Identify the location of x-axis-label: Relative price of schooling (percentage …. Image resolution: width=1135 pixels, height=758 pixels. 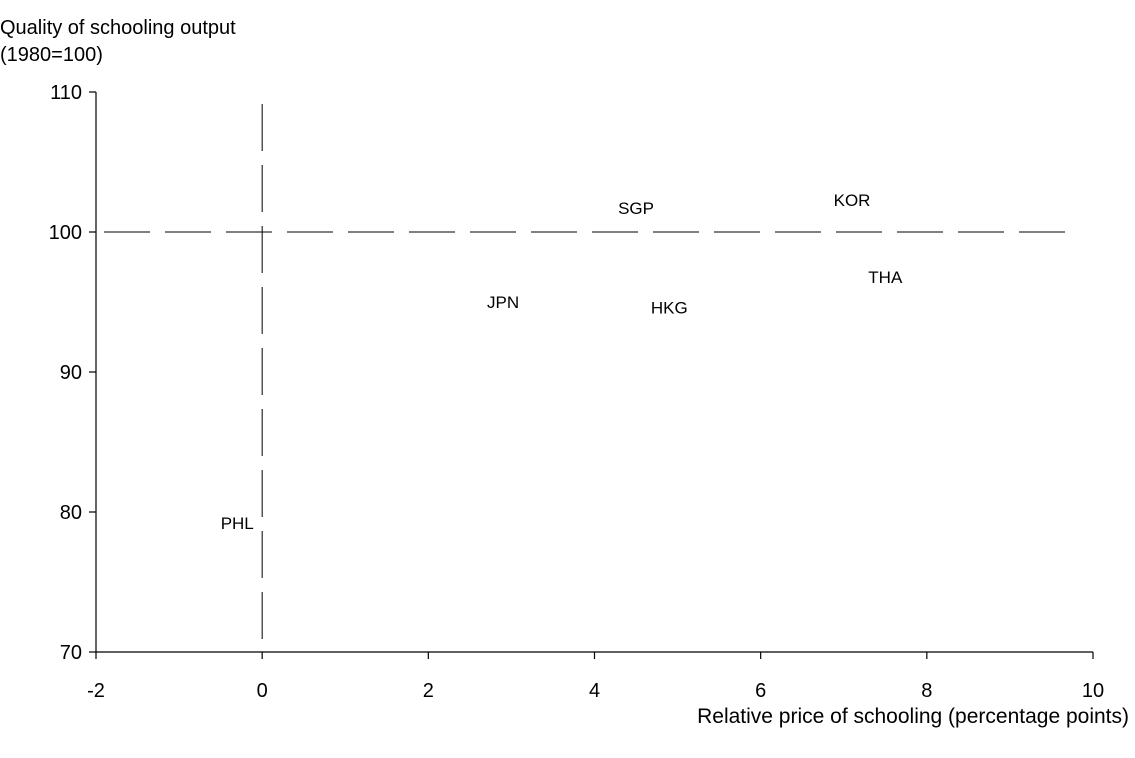
(913, 716).